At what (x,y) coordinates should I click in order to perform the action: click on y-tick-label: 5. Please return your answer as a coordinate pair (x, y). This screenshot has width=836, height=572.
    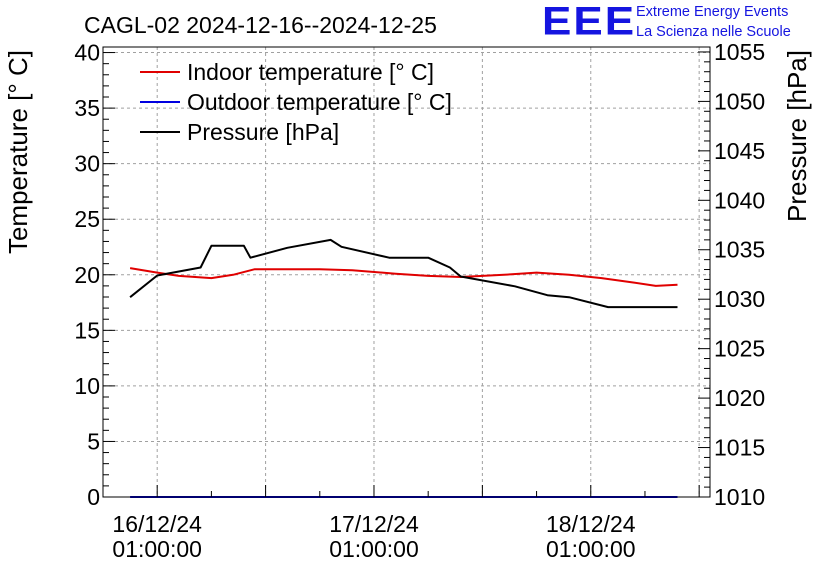
    Looking at the image, I should click on (93, 441).